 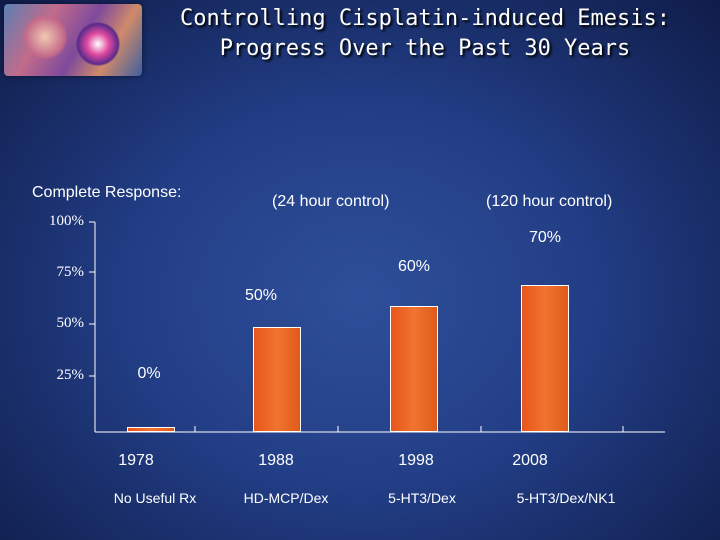 What do you see at coordinates (425, 18) in the screenshot?
I see `title-line-1: Controlling Cisplatin-induced Emesis:` at bounding box center [425, 18].